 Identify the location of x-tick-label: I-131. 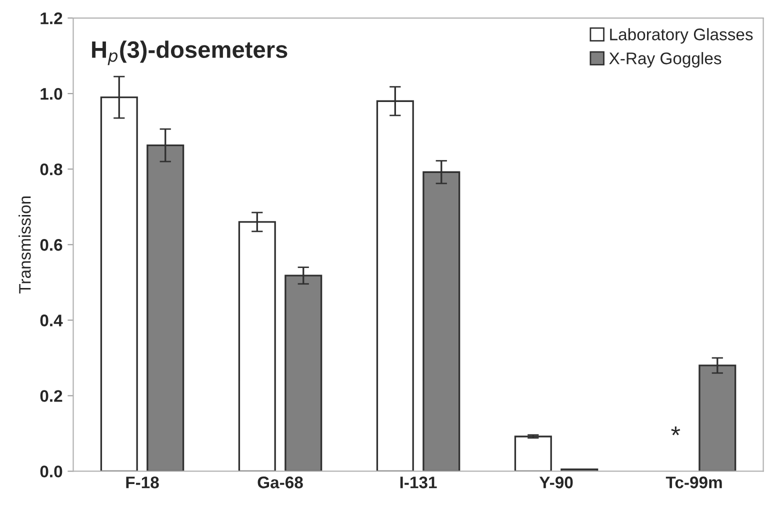
(418, 482).